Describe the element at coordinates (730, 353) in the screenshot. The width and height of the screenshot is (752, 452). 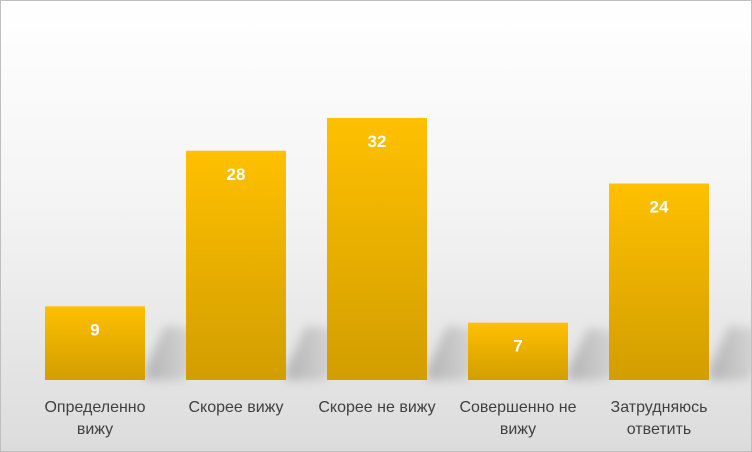
I see `bar-shadow` at that location.